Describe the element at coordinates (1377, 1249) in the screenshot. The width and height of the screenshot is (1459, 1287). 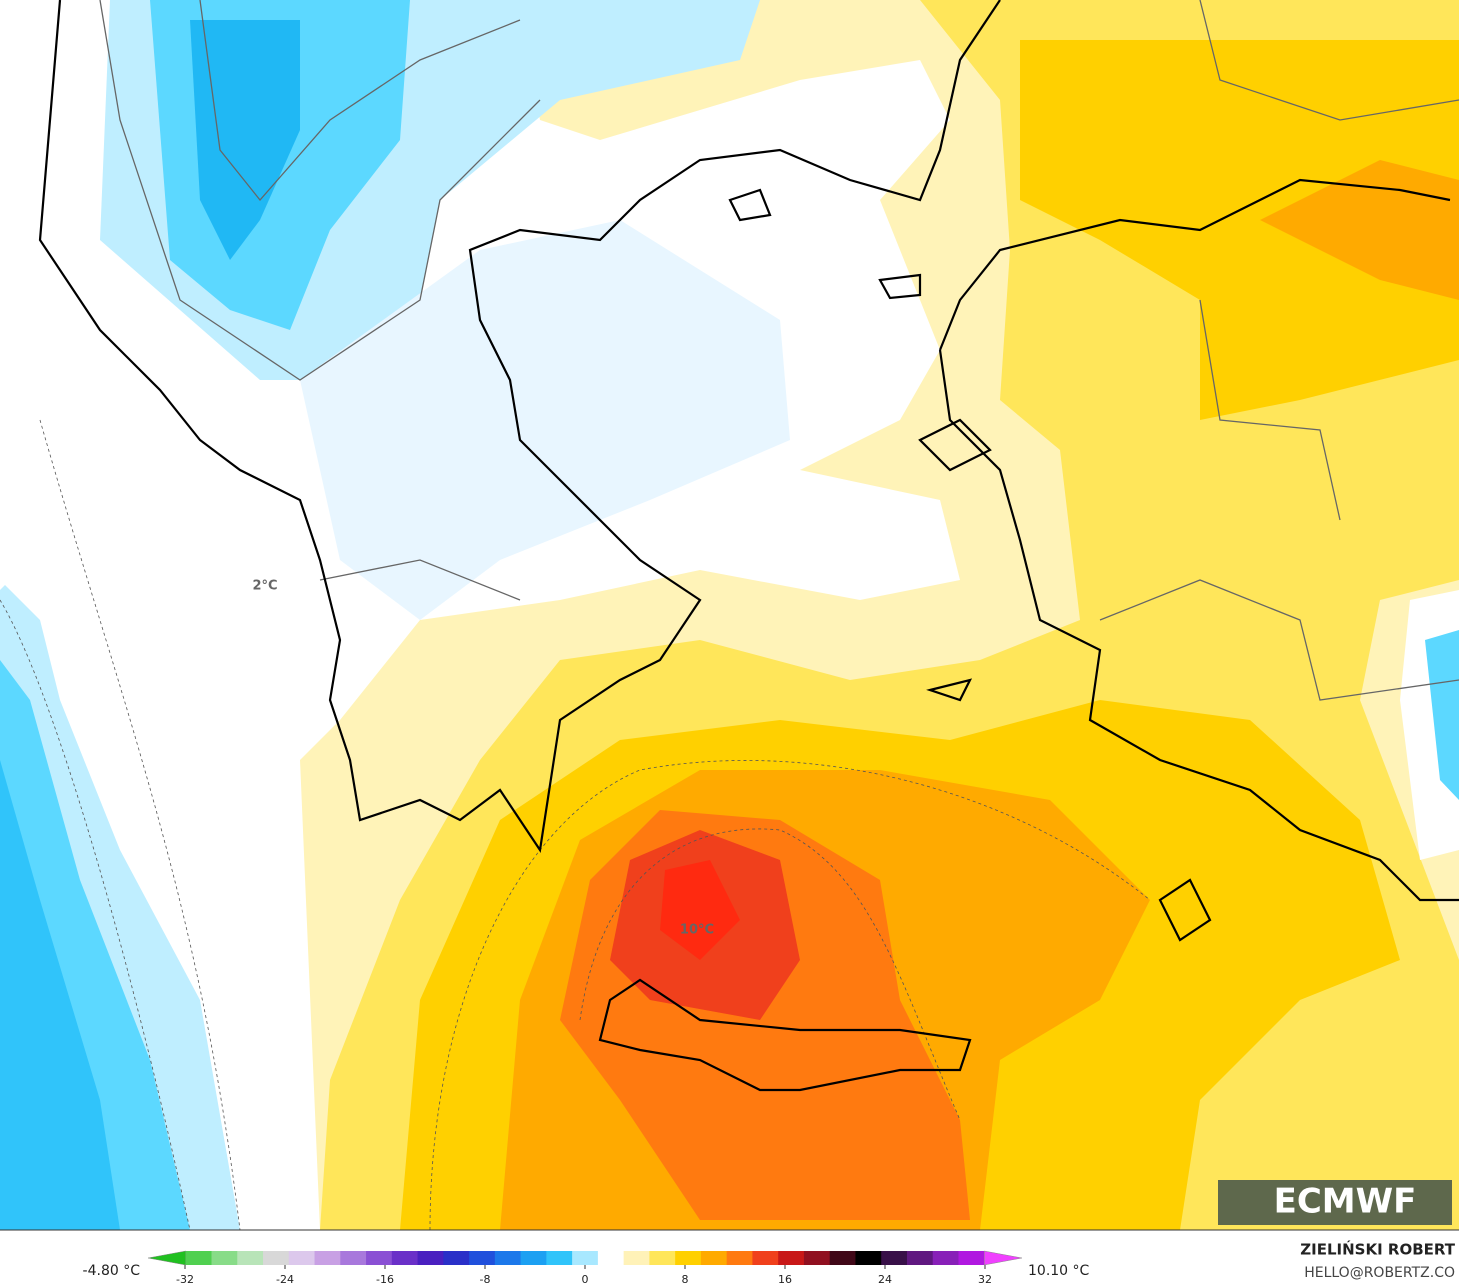
I see `author: ZIELIŃSKI ROBERT` at that location.